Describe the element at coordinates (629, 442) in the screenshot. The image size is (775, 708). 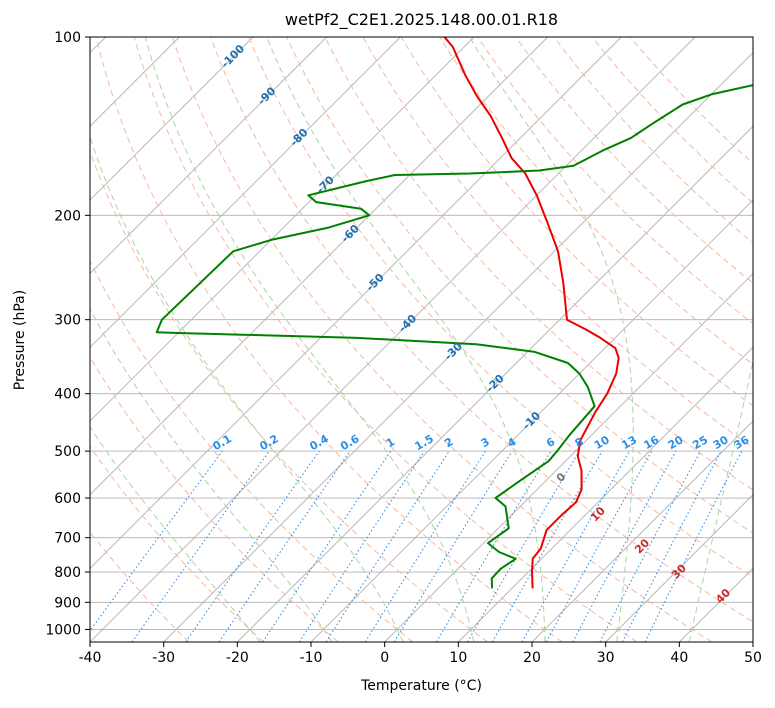
I see `mixing-ratio-label: 13` at that location.